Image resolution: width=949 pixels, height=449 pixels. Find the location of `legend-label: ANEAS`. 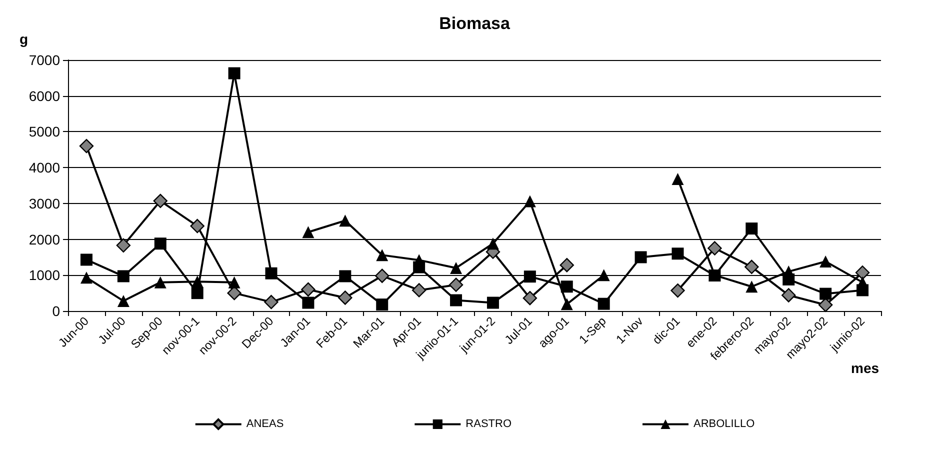

legend-label: ANEAS is located at coordinates (265, 424).